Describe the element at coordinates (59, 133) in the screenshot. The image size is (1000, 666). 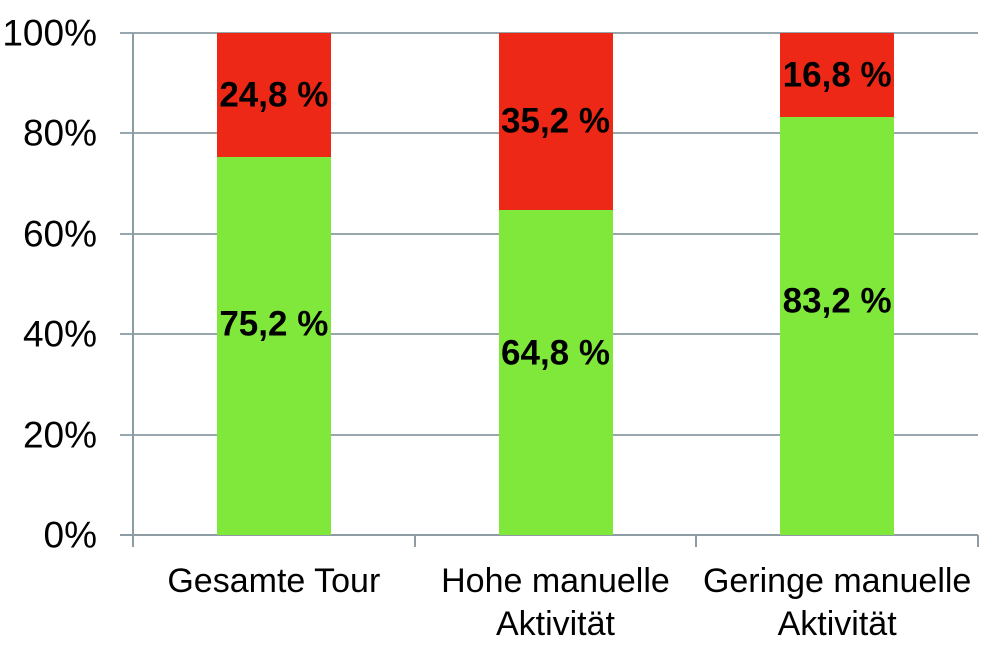
I see `y-axis-tick-label: 80%` at that location.